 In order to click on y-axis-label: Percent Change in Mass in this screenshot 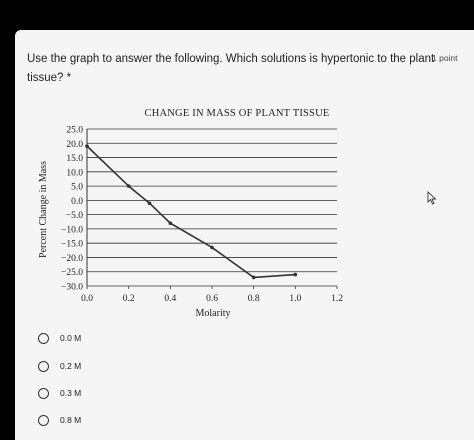, I will do `click(43, 209)`.